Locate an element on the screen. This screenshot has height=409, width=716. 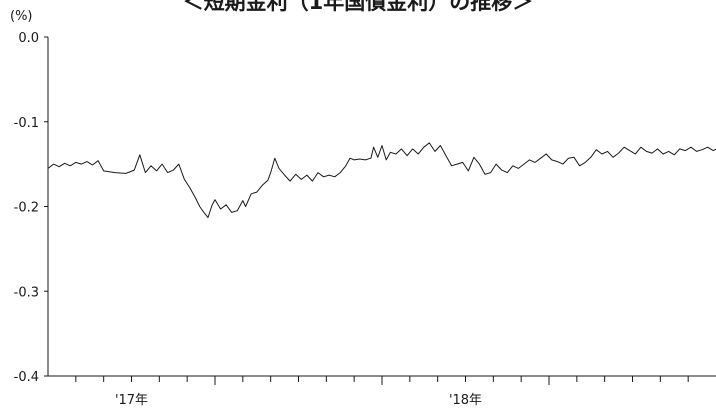
x-axis-ticks: '17年 '18年 is located at coordinates (382, 392).